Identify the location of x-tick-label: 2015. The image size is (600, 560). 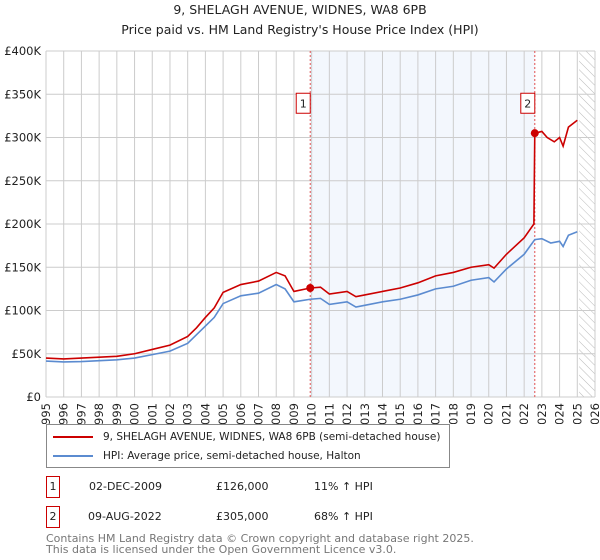
(400, 413).